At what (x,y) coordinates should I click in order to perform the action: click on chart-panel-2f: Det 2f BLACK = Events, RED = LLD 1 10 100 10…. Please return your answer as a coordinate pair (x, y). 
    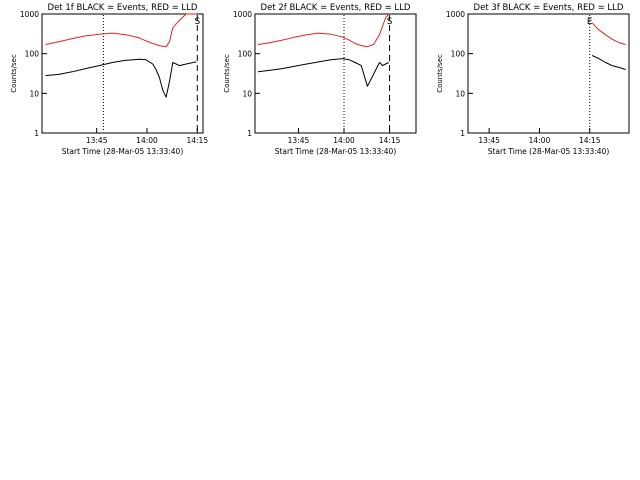
    Looking at the image, I should click on (319, 80).